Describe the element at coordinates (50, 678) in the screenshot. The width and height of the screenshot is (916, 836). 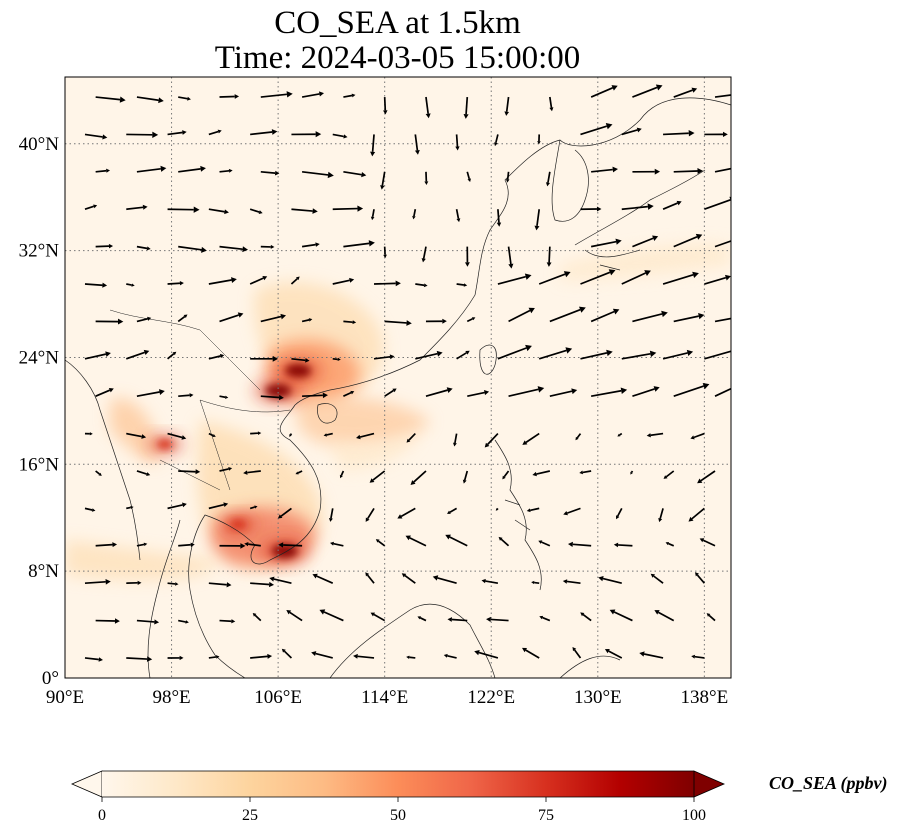
I see `y-tick-label: 0°` at that location.